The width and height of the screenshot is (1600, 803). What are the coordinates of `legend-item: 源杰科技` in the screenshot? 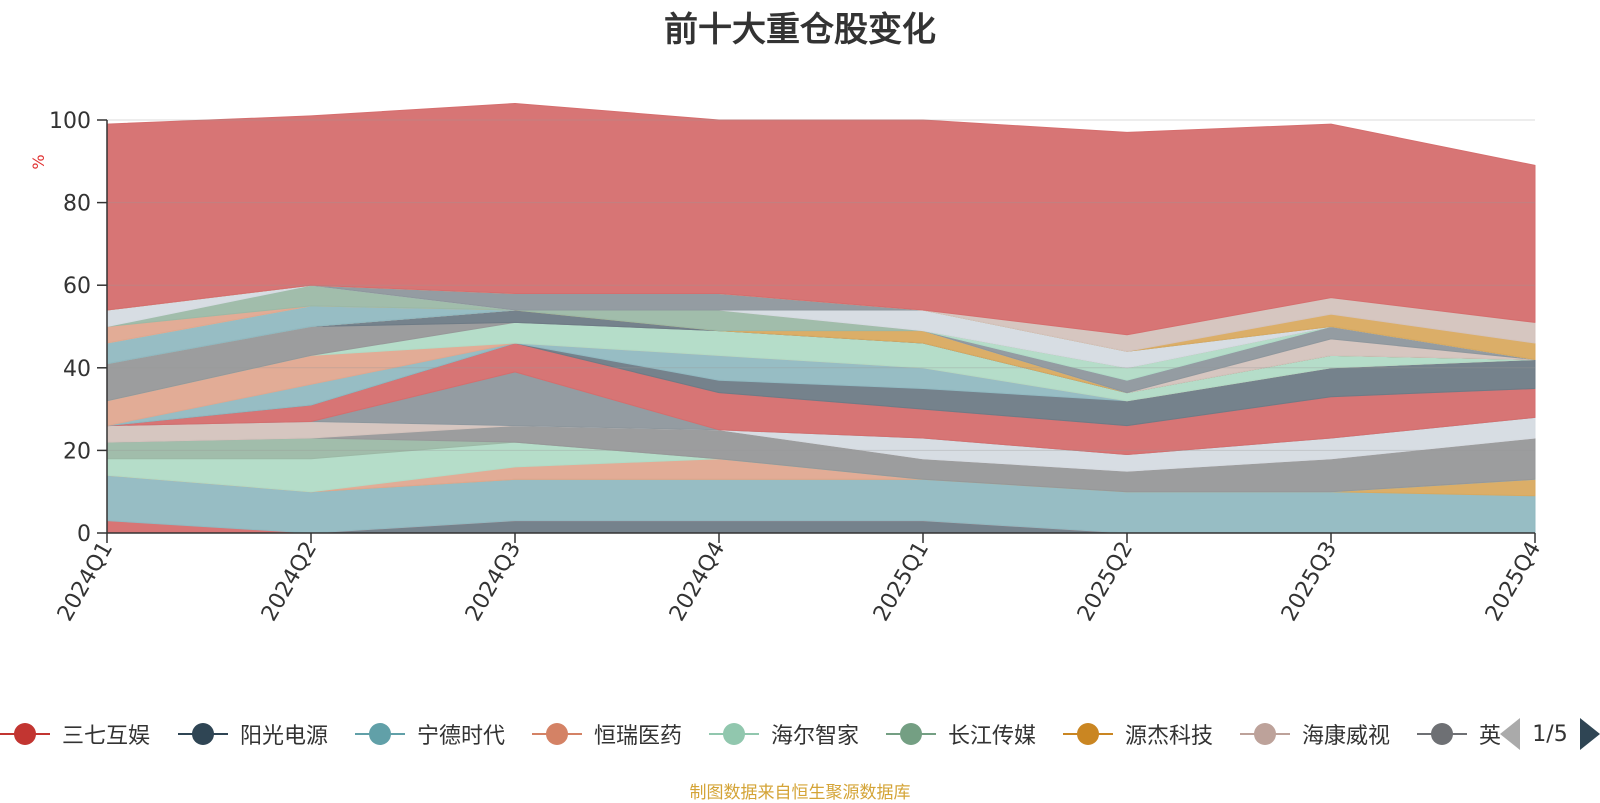 It's located at (1138, 734).